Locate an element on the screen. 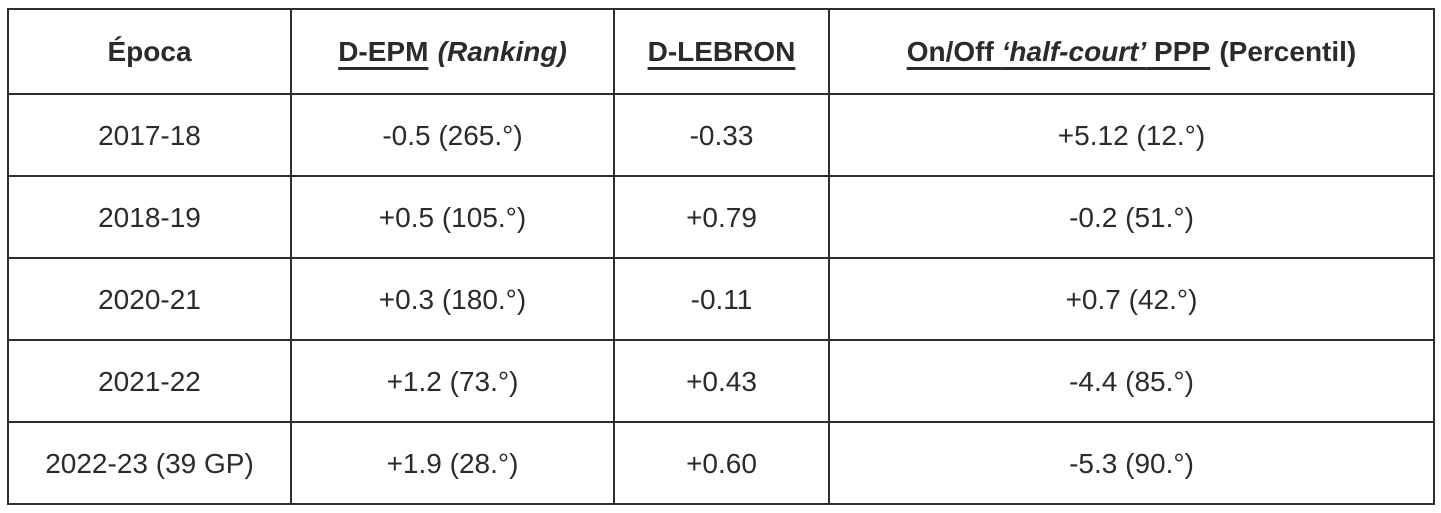 Image resolution: width=1441 pixels, height=513 pixels. col-header-onoff-paren: (Percentil) is located at coordinates (1288, 51).